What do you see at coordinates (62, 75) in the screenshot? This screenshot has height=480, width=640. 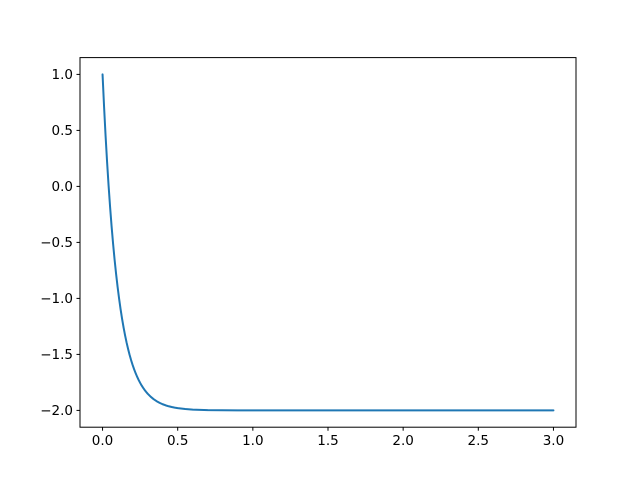 I see `y-tick-label: 1.0` at bounding box center [62, 75].